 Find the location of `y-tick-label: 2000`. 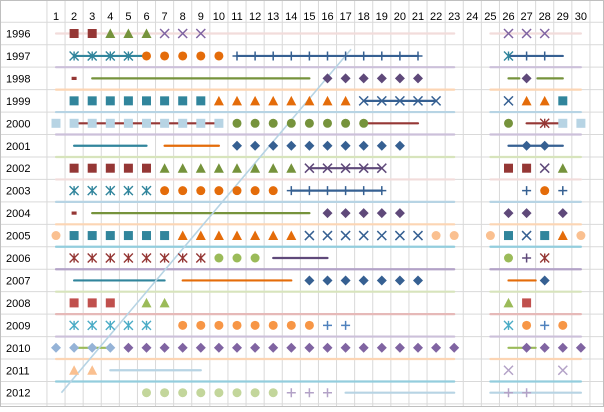

y-tick-label: 2000 is located at coordinates (18, 124).